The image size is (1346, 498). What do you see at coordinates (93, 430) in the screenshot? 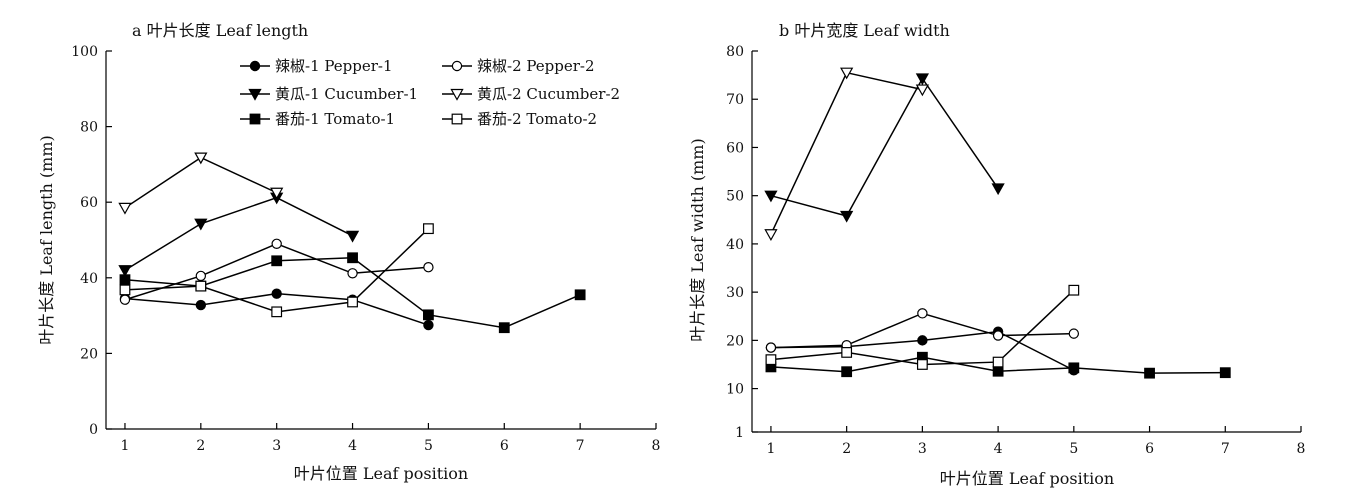
I see `y-tick-label: 0` at bounding box center [93, 430].